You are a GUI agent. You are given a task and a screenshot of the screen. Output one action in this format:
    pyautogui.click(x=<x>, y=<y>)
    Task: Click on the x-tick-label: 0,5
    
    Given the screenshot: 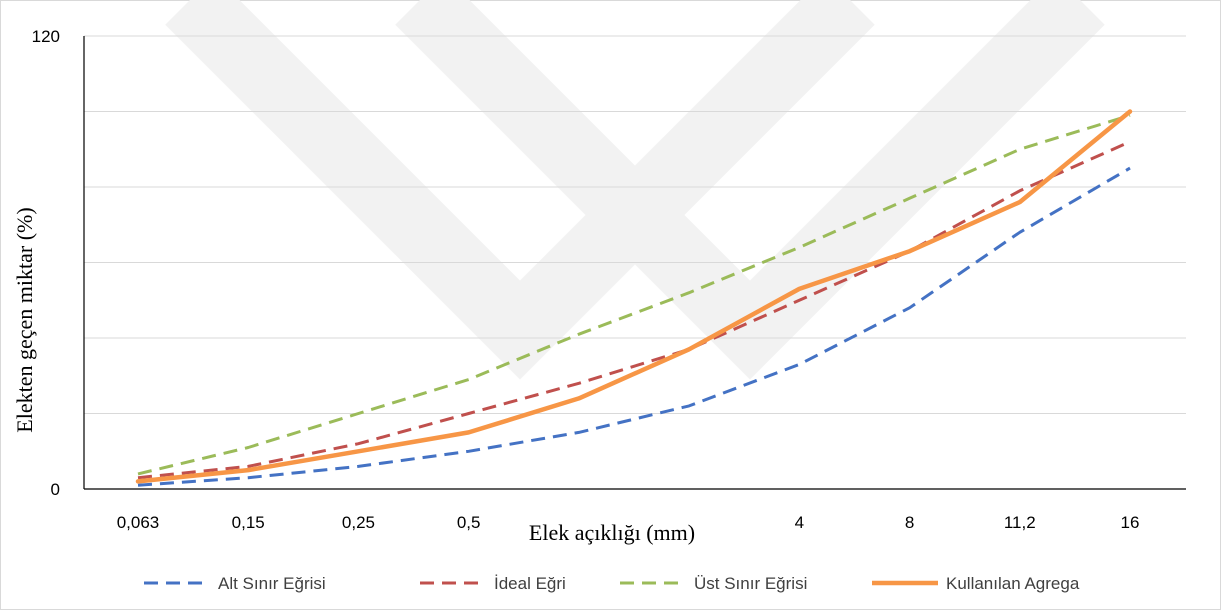 What is the action you would take?
    pyautogui.click(x=469, y=522)
    